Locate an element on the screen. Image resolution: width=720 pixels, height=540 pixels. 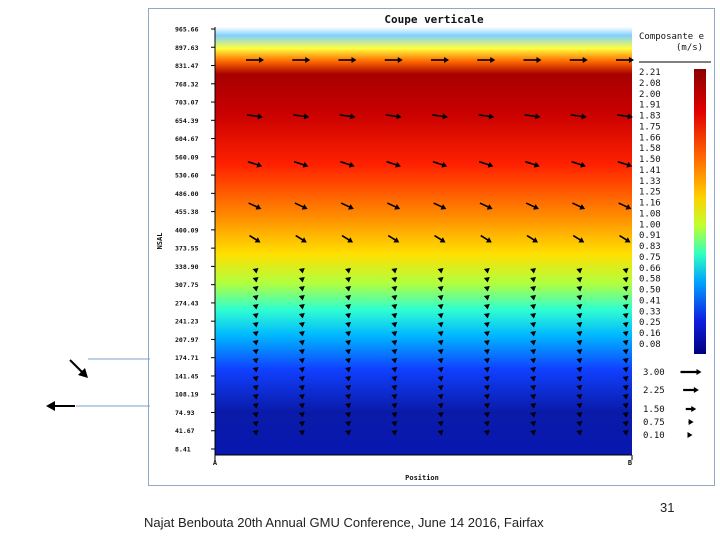
colorbar-label: 0.33 is located at coordinates (650, 312).